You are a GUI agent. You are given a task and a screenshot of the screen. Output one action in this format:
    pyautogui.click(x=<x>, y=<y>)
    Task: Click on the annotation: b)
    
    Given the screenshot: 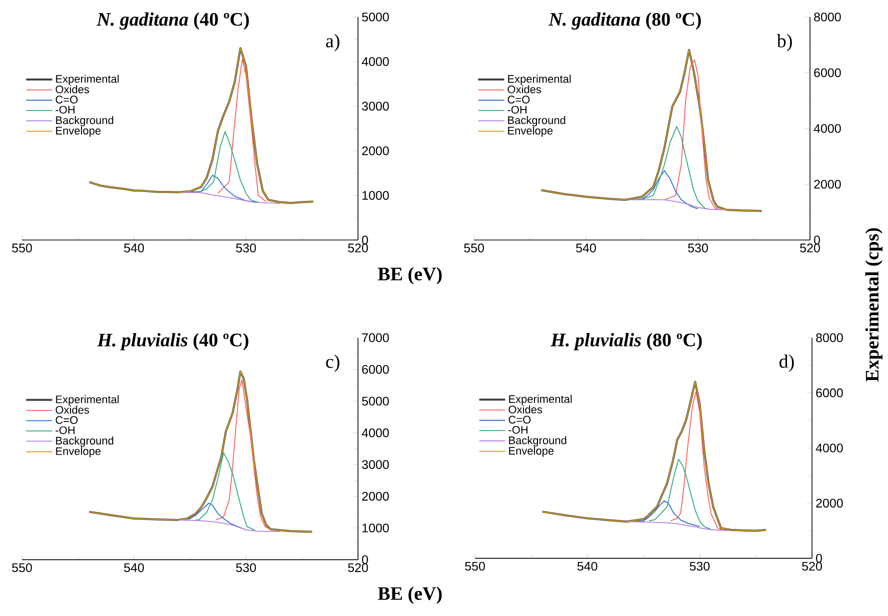 What is the action you would take?
    pyautogui.click(x=784, y=43)
    